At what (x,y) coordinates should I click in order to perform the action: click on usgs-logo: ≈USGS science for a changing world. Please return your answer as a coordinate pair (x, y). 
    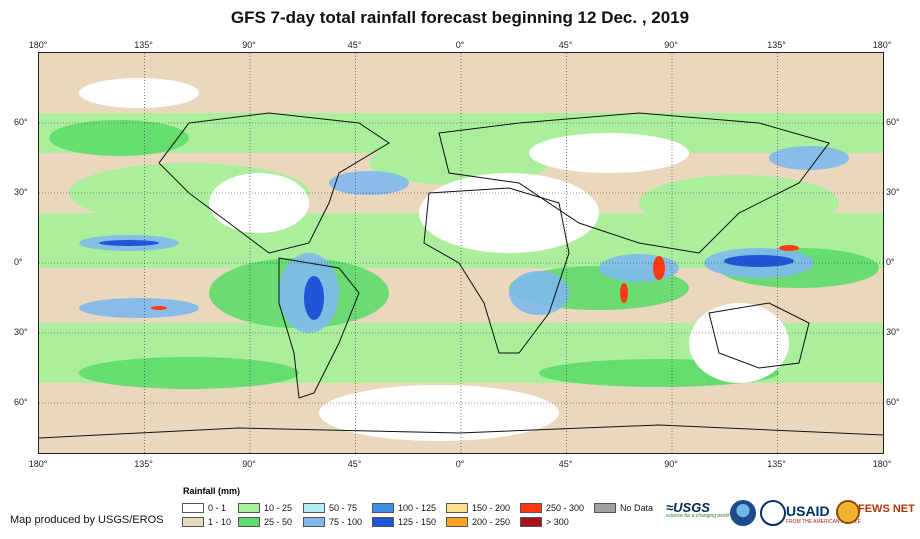
    Looking at the image, I should click on (697, 509).